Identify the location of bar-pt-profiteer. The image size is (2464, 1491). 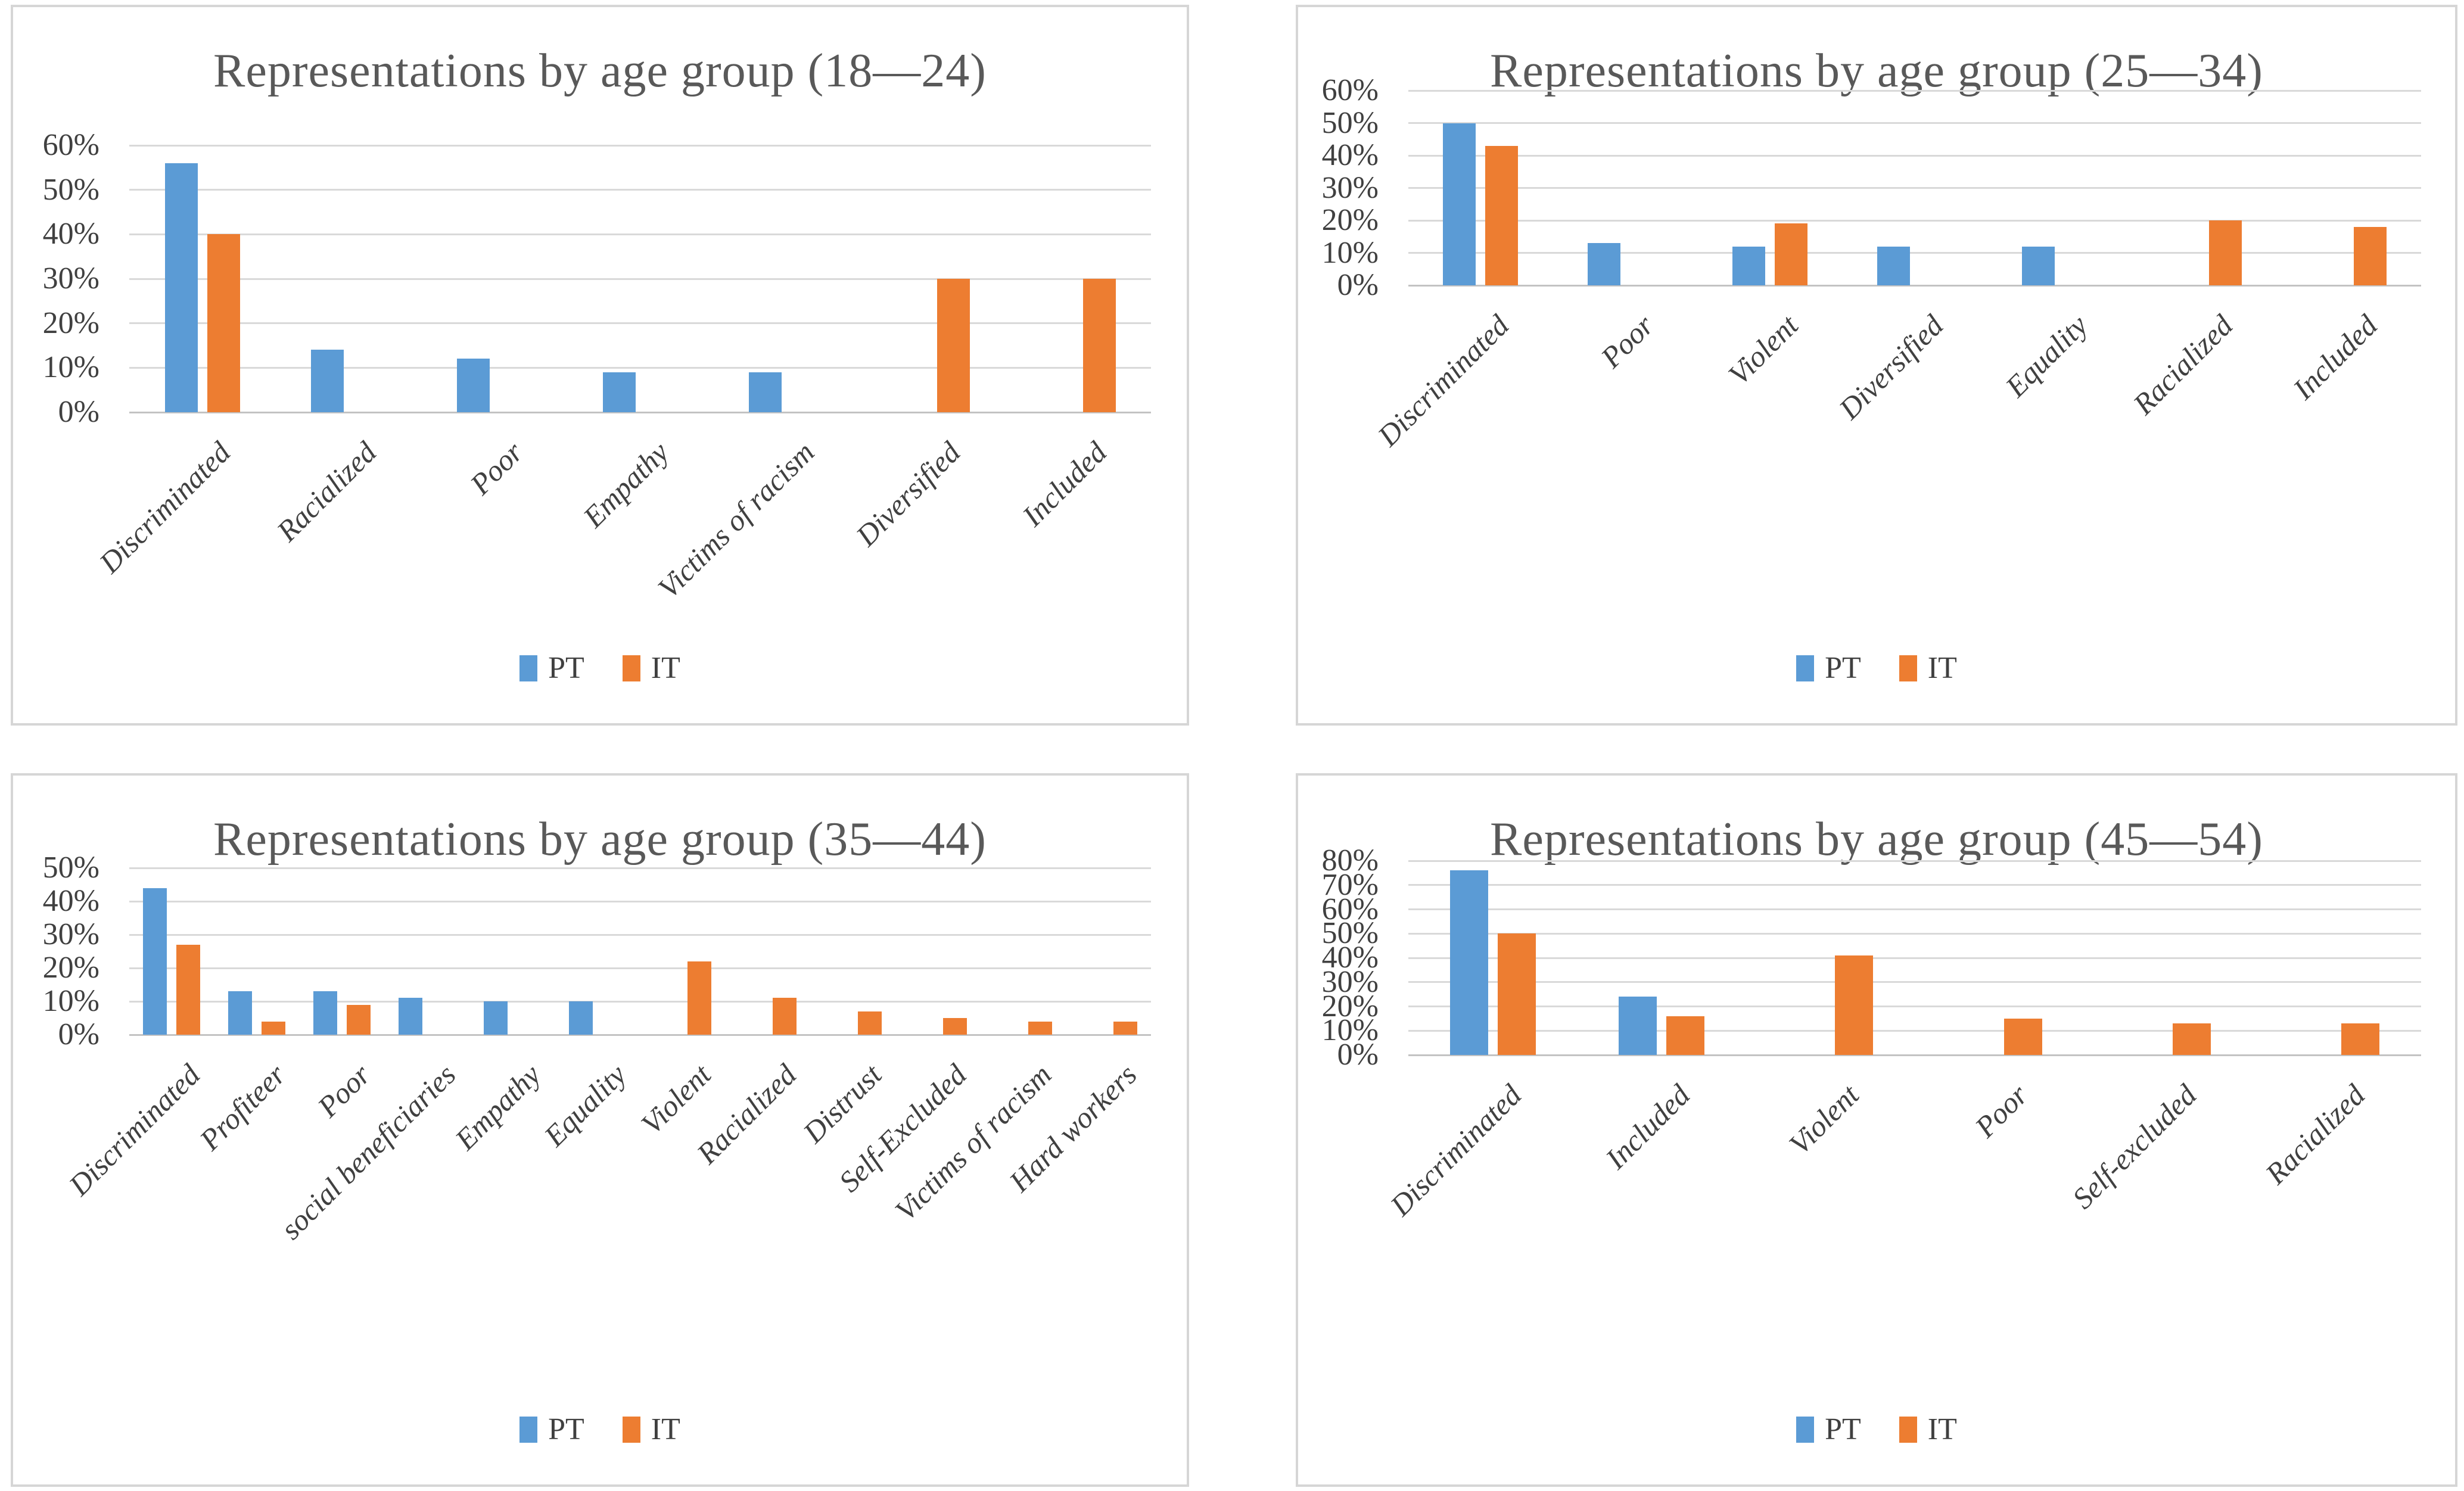
(240, 1013).